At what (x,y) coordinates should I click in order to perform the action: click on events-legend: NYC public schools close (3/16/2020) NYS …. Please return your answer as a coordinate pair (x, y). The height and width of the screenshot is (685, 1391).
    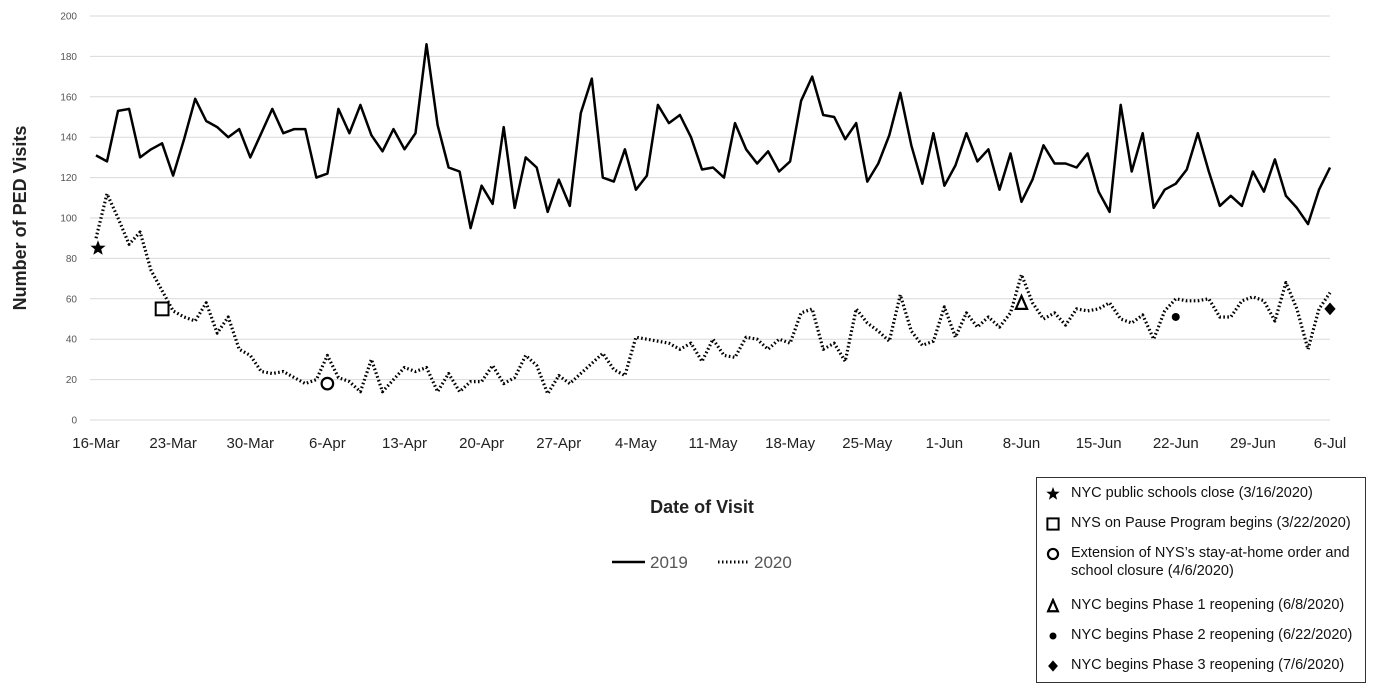
    Looking at the image, I should click on (1201, 580).